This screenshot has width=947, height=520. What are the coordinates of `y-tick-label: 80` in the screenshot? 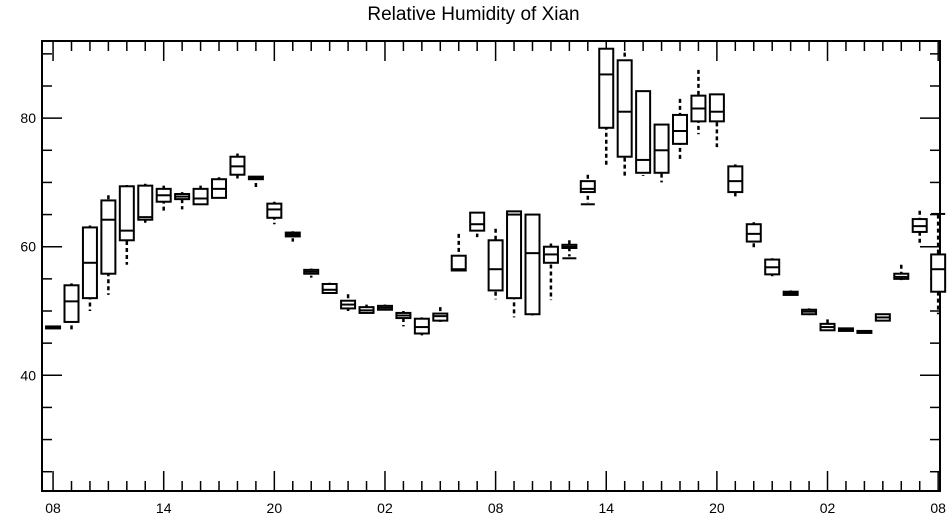 It's located at (28, 118).